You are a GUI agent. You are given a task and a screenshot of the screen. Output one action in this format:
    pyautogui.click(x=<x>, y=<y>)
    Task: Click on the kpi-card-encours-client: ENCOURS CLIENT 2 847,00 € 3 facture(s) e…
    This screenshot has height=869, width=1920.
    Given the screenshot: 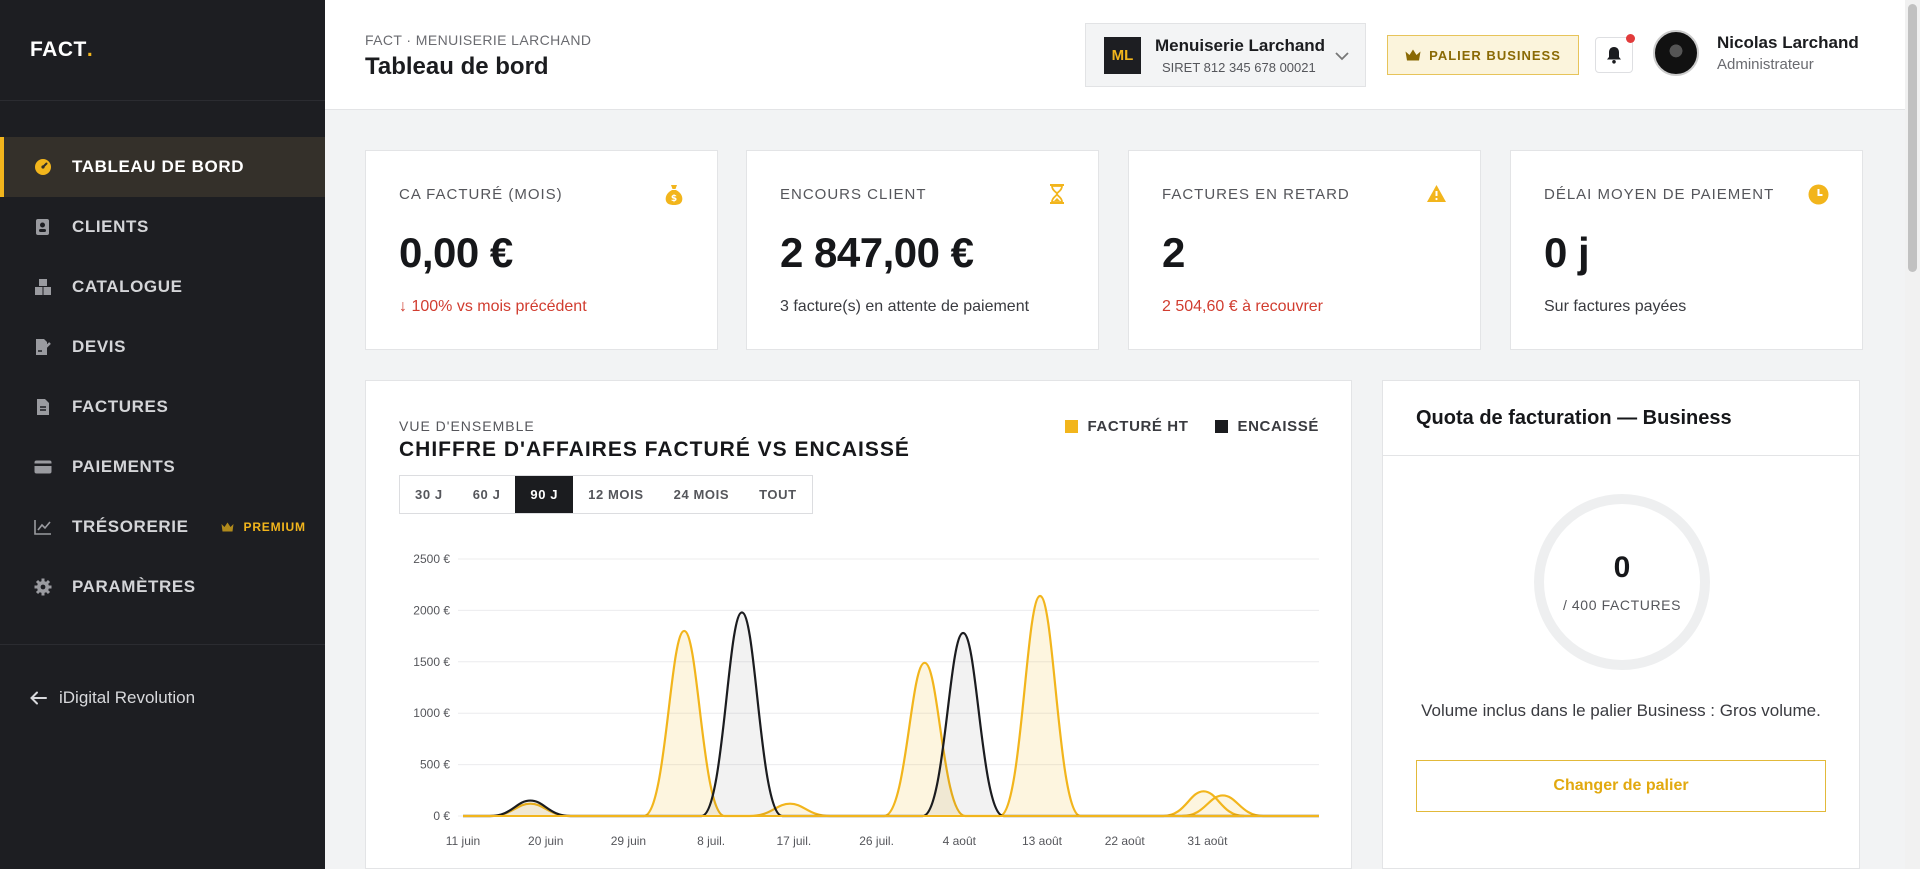 What is the action you would take?
    pyautogui.click(x=922, y=250)
    